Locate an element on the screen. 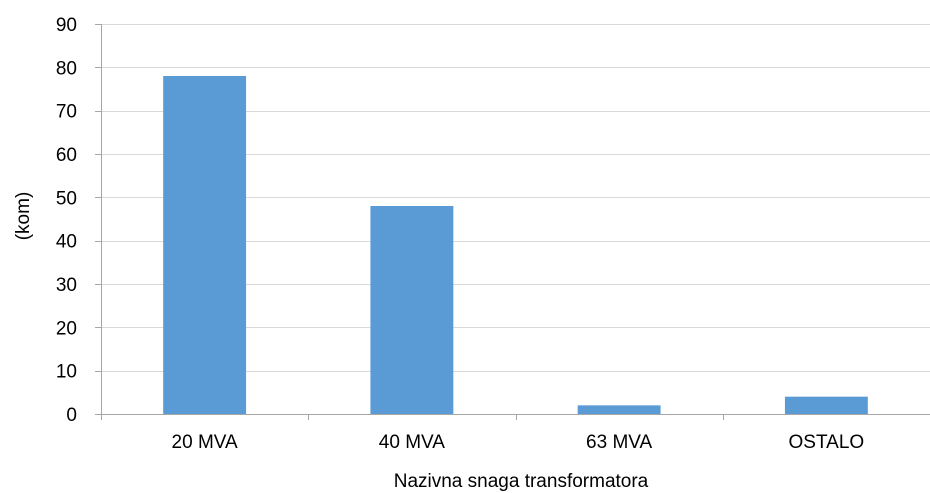 The width and height of the screenshot is (930, 493). x-tick-label: 20 MVA is located at coordinates (205, 442).